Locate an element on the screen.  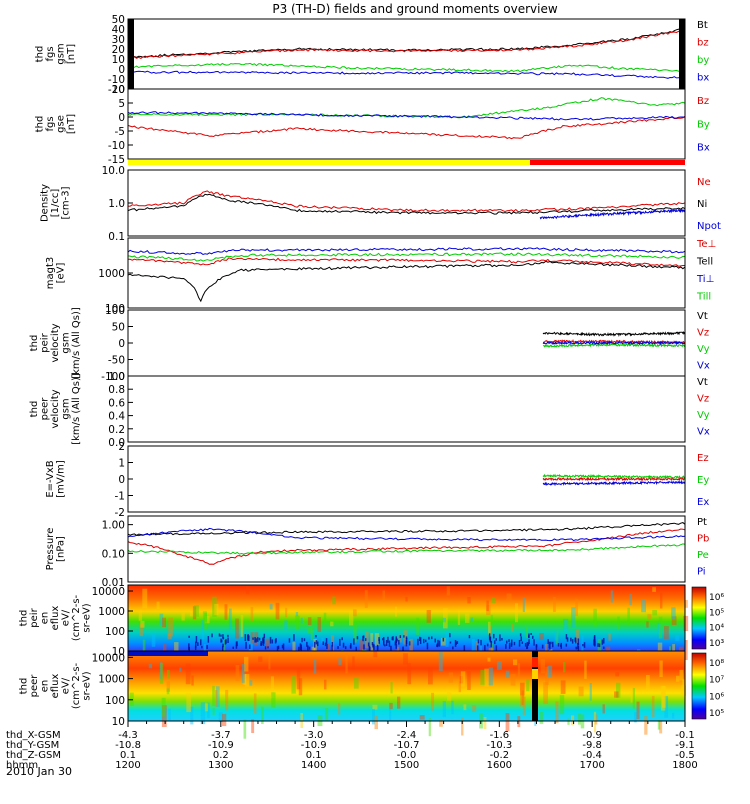
footer-value: -4.3 is located at coordinates (128, 735).